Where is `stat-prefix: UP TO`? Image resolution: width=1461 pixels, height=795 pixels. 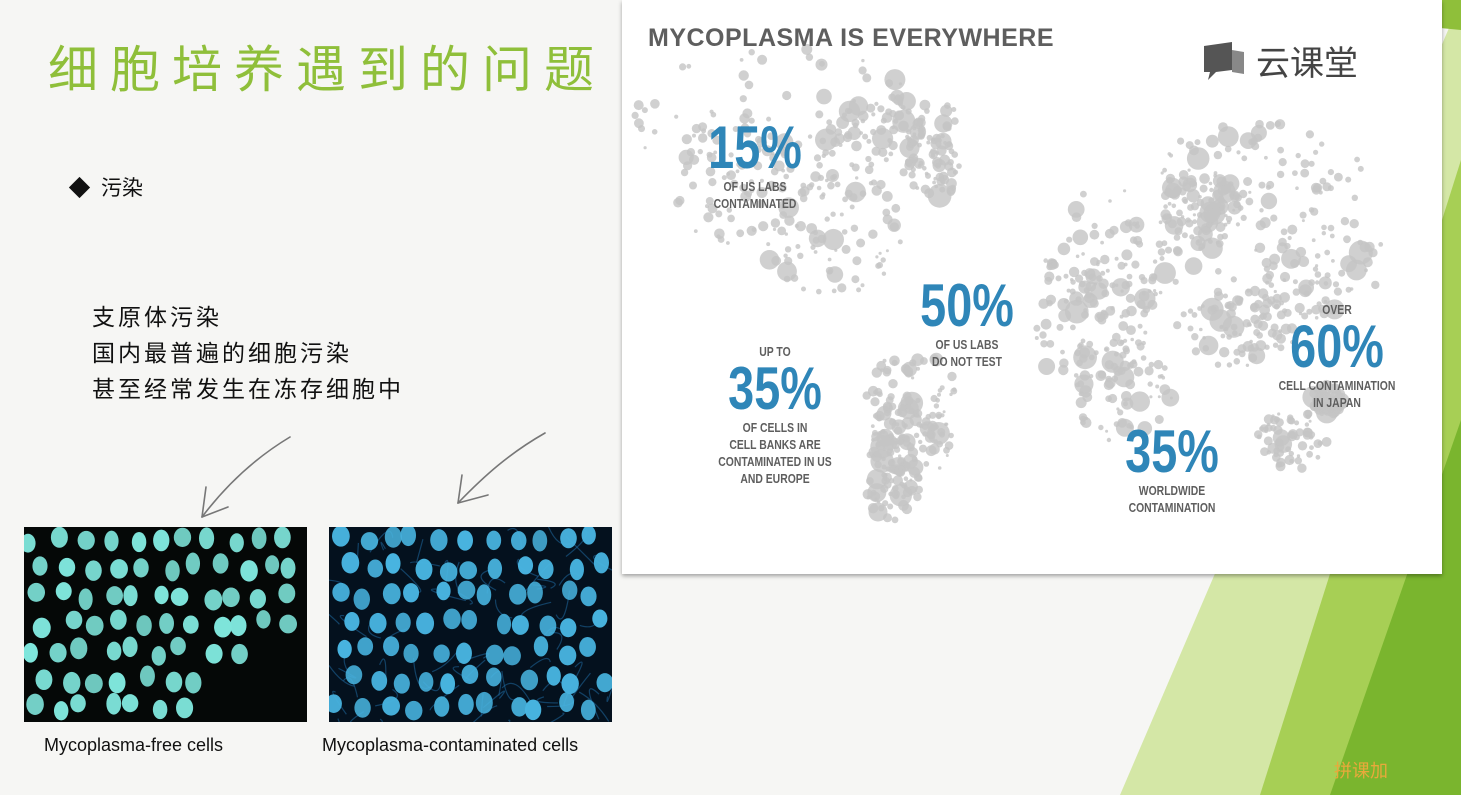
stat-prefix: UP TO is located at coordinates (775, 351).